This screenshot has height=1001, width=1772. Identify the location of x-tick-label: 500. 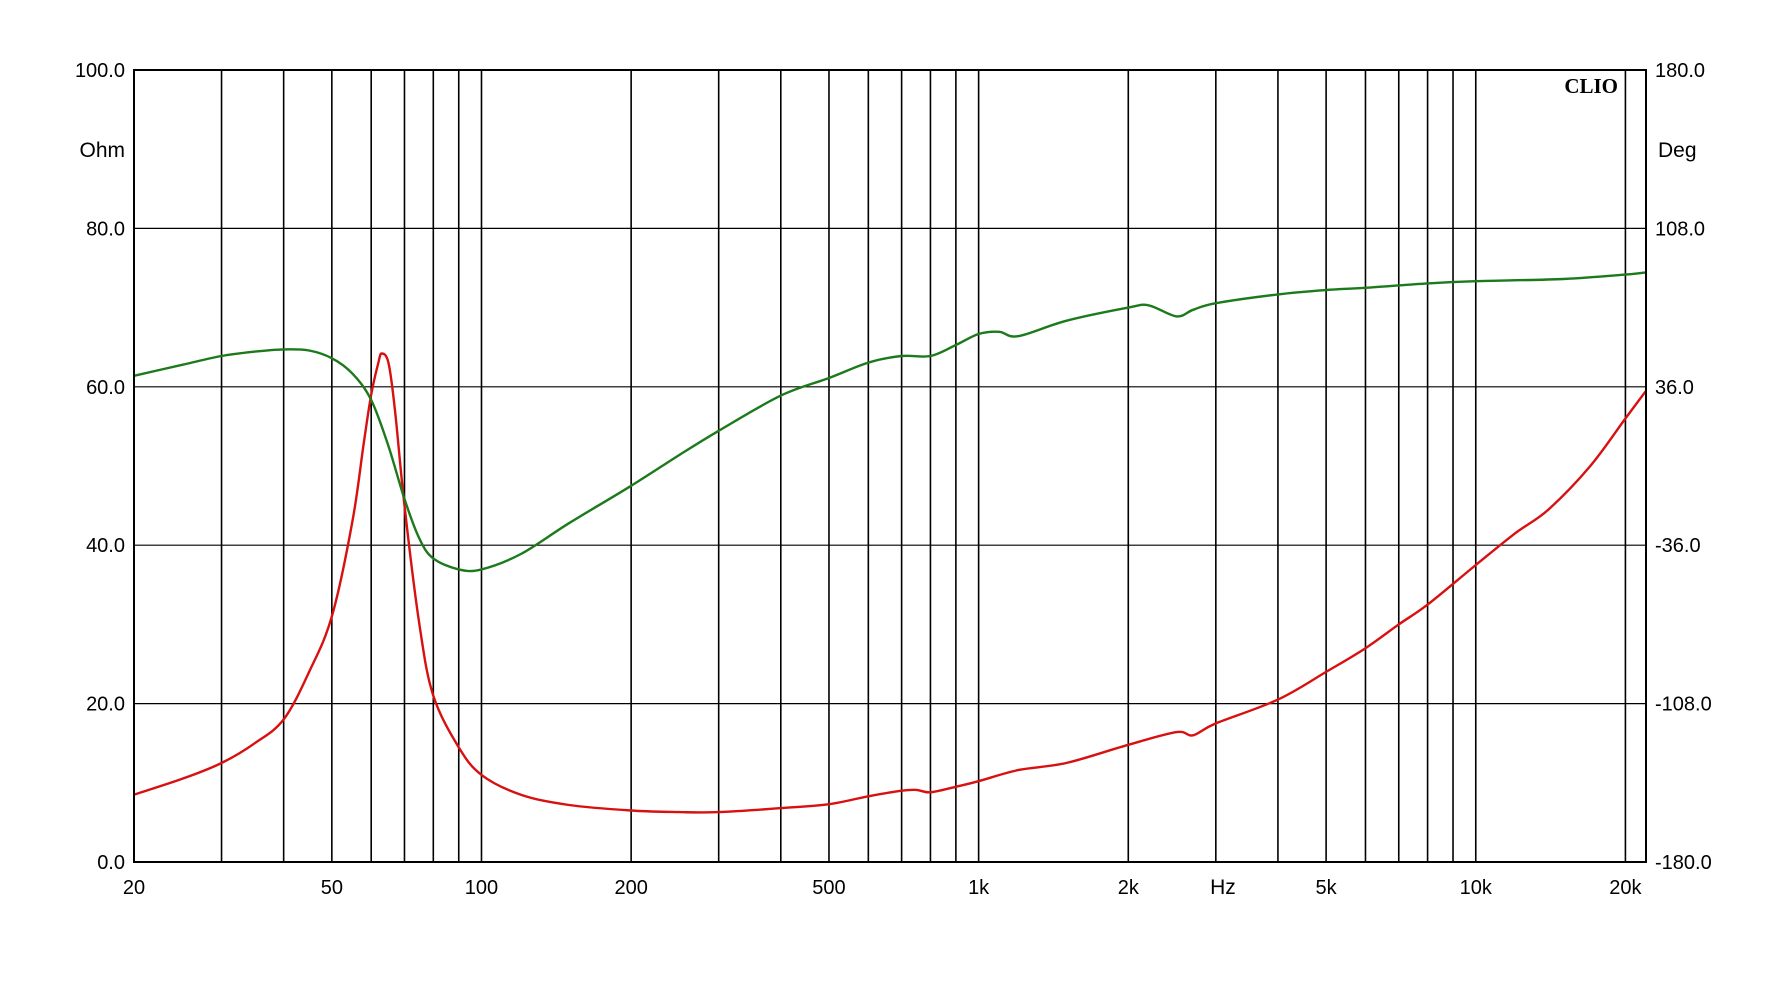
(828, 888).